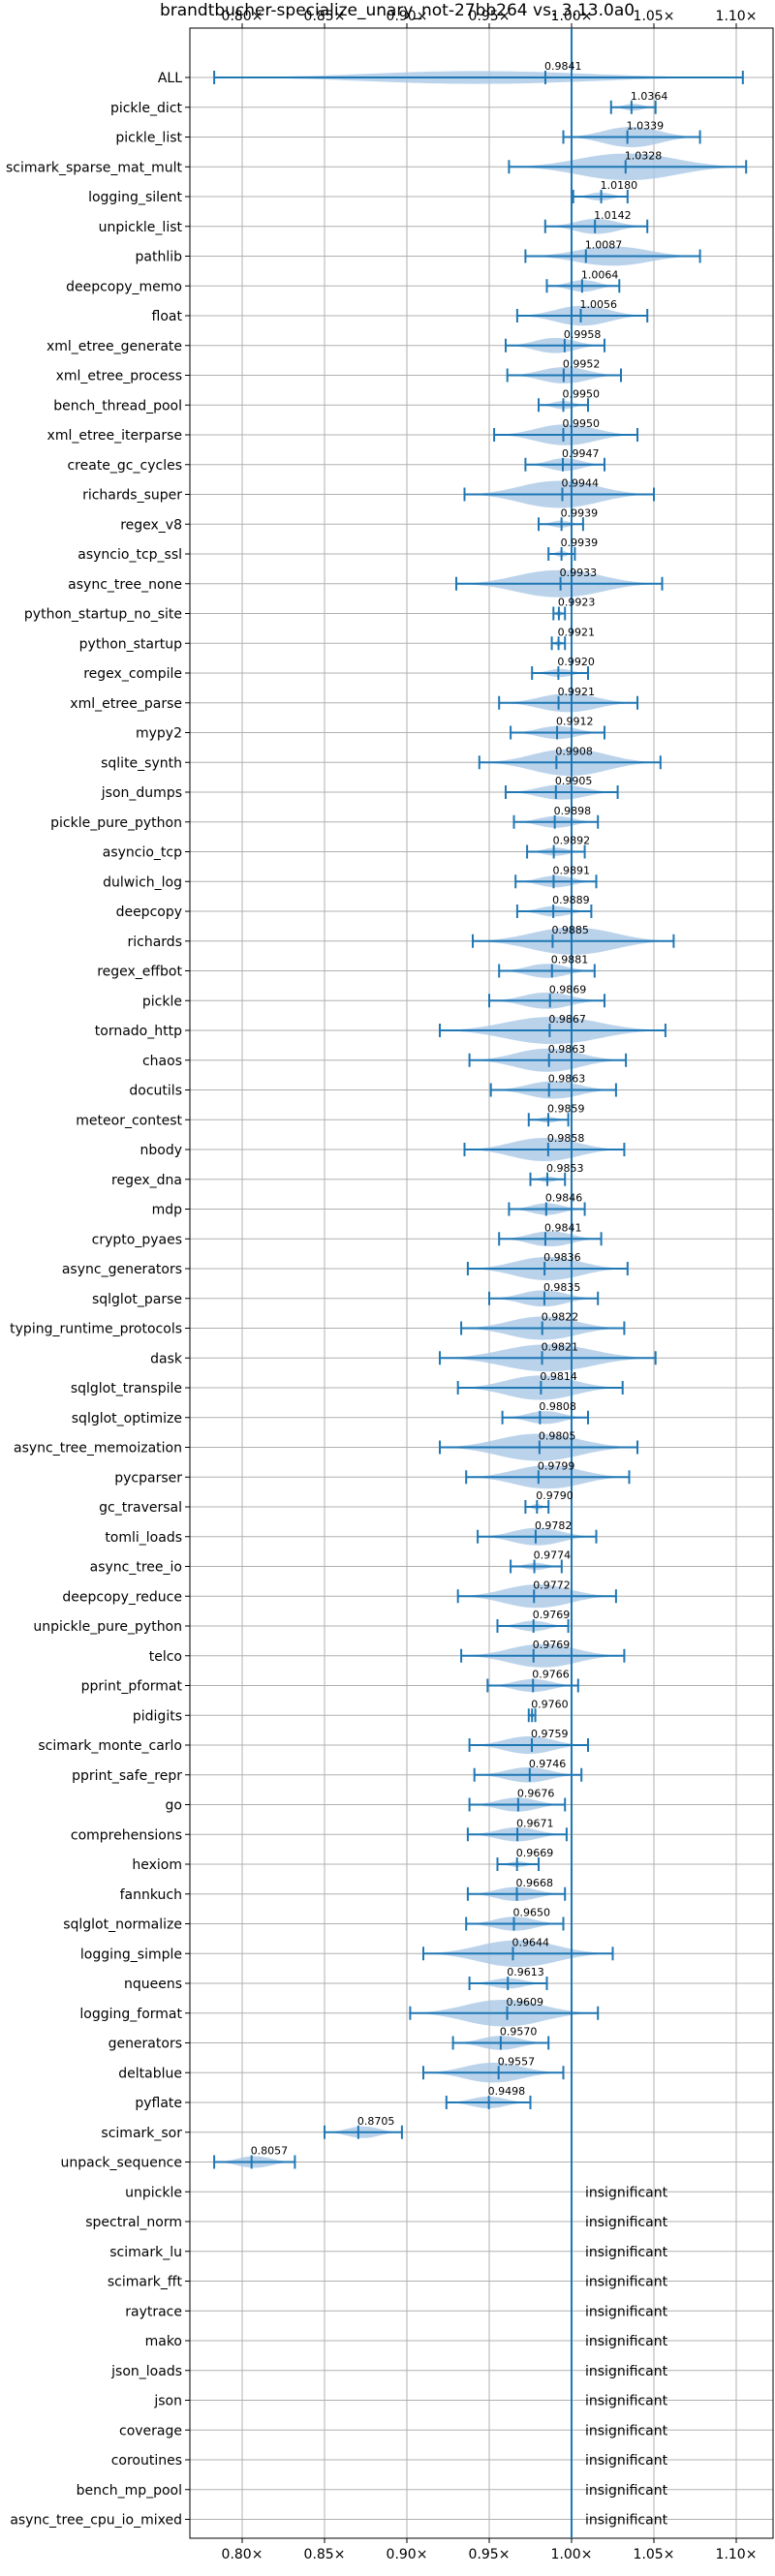  Describe the element at coordinates (525, 1972) in the screenshot. I see `value-label: 0.9613` at that location.